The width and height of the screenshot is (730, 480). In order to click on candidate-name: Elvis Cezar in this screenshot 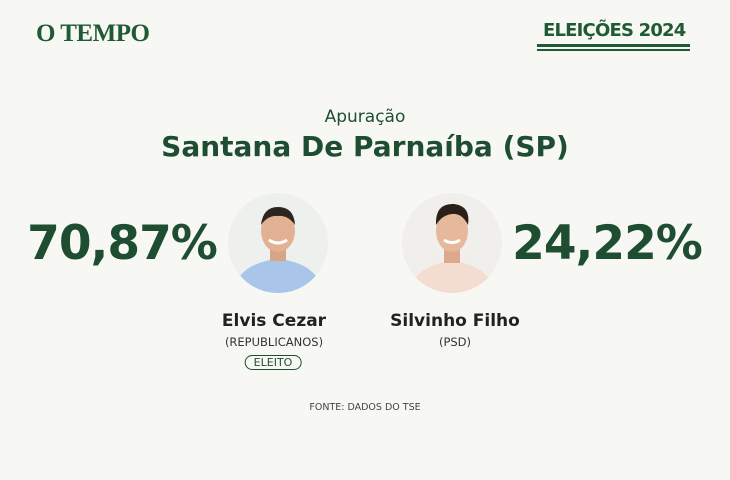, I will do `click(274, 321)`.